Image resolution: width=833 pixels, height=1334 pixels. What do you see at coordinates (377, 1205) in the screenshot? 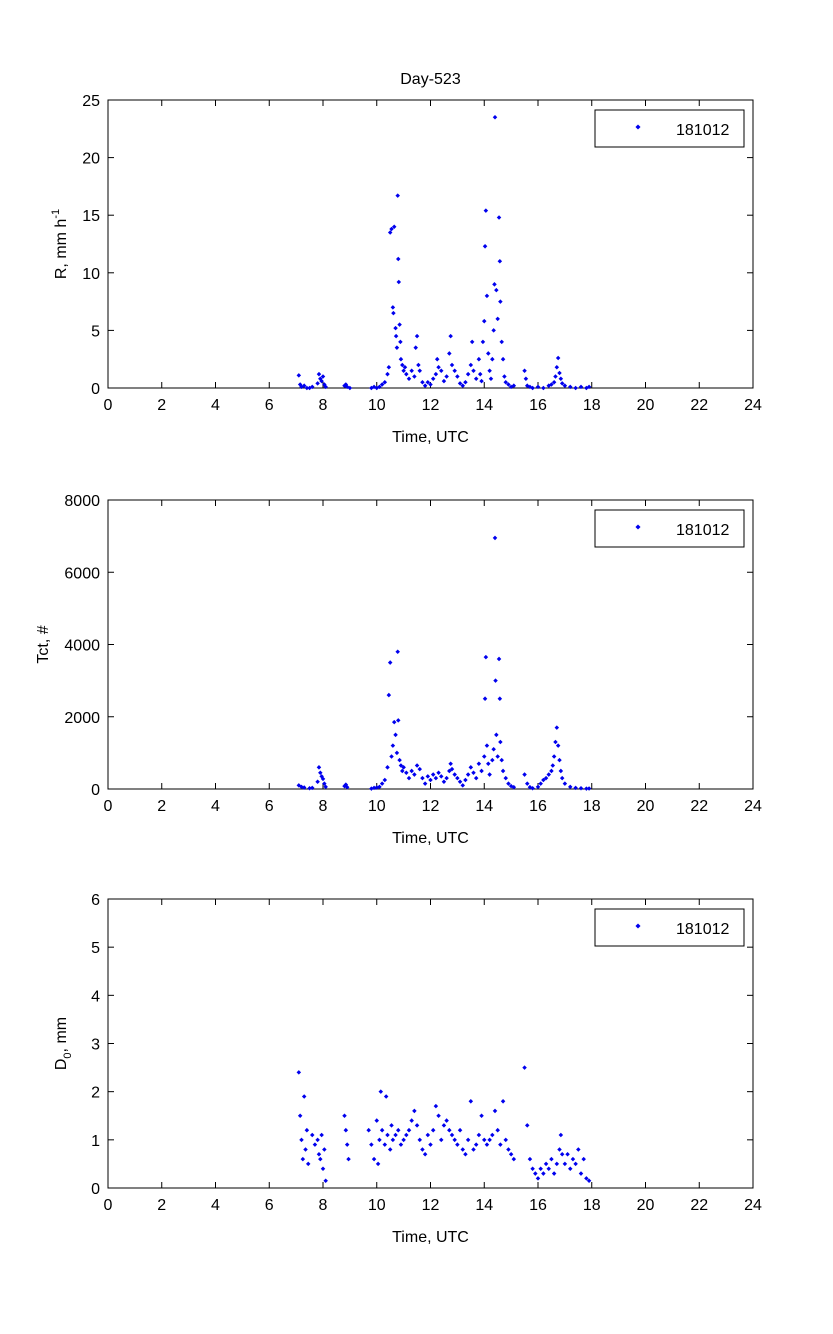
I see `x-tick-label: 10` at bounding box center [377, 1205].